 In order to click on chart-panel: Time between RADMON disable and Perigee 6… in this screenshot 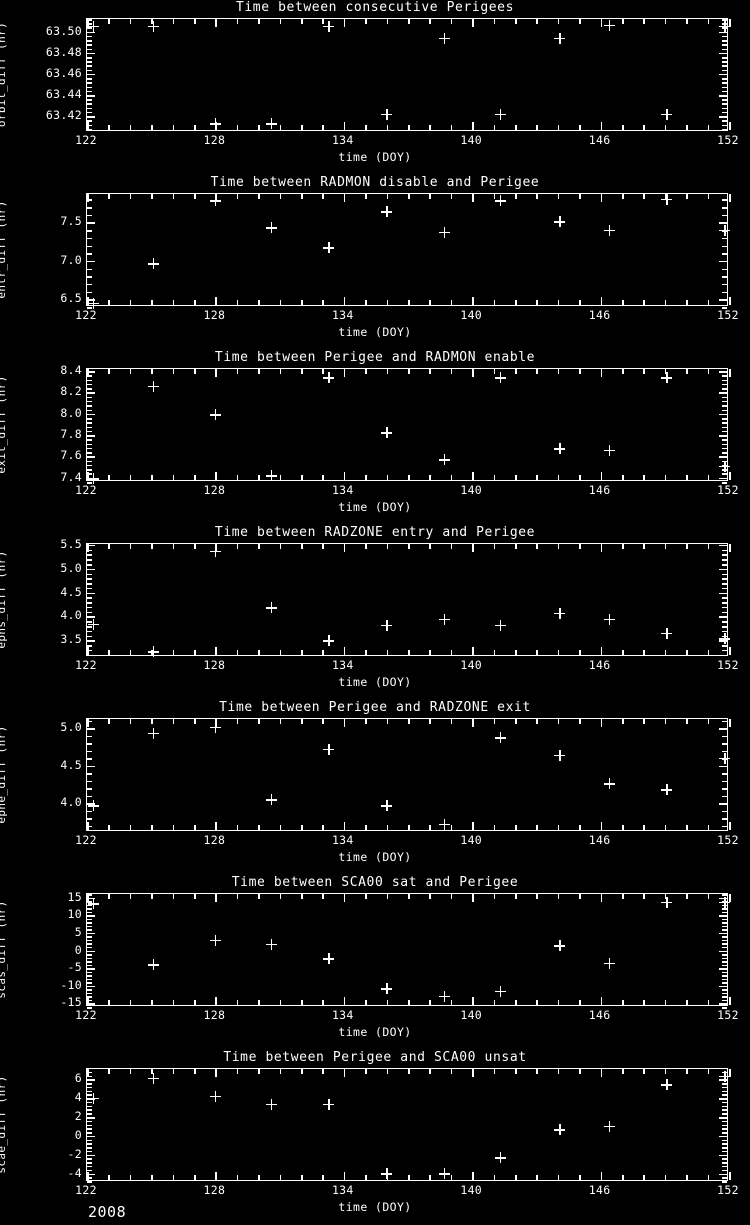, I will do `click(375, 262)`.